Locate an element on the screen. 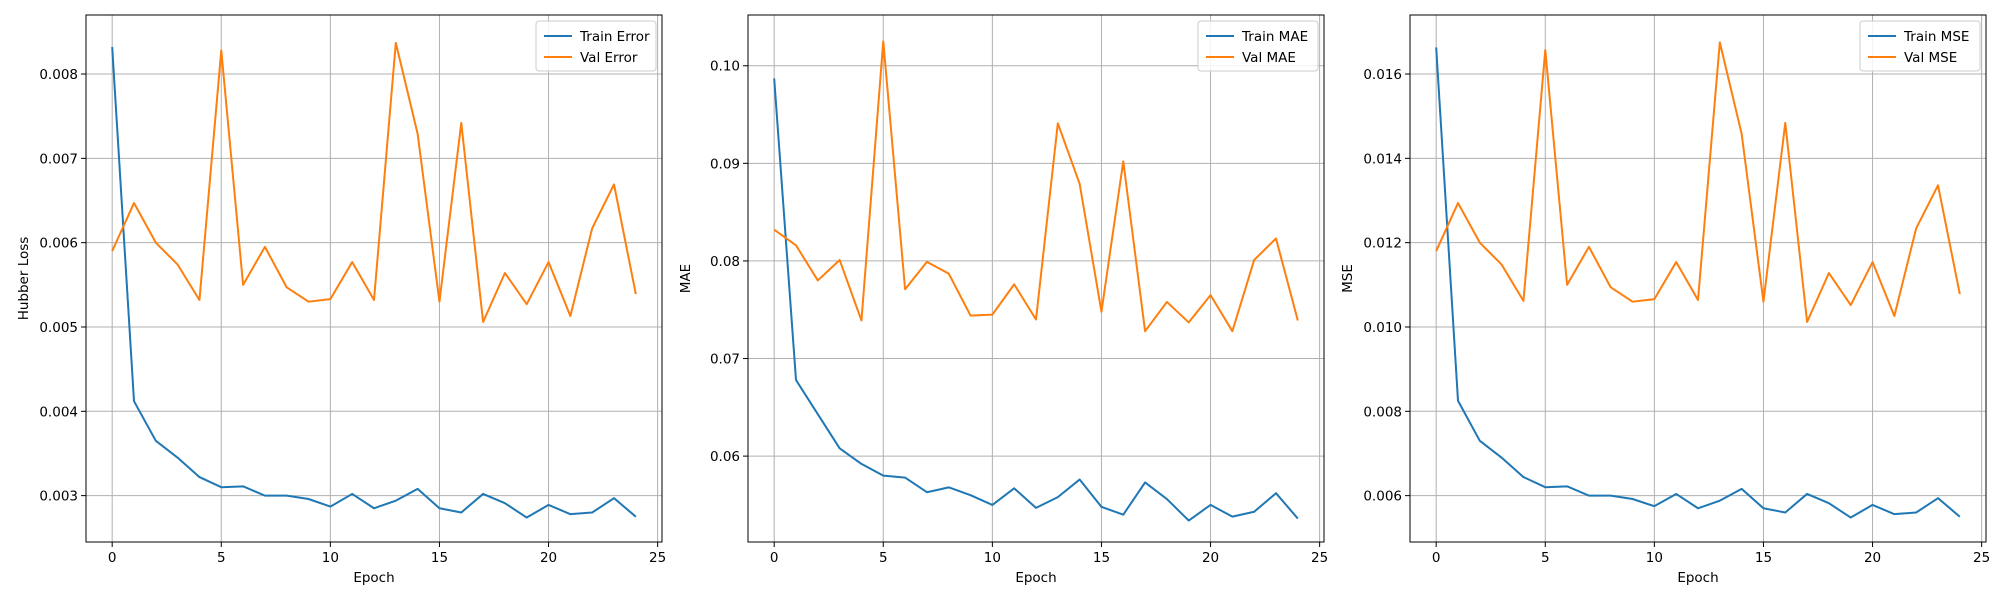 This screenshot has width=2000, height=600. legend-label: Train MSE is located at coordinates (1936, 37).